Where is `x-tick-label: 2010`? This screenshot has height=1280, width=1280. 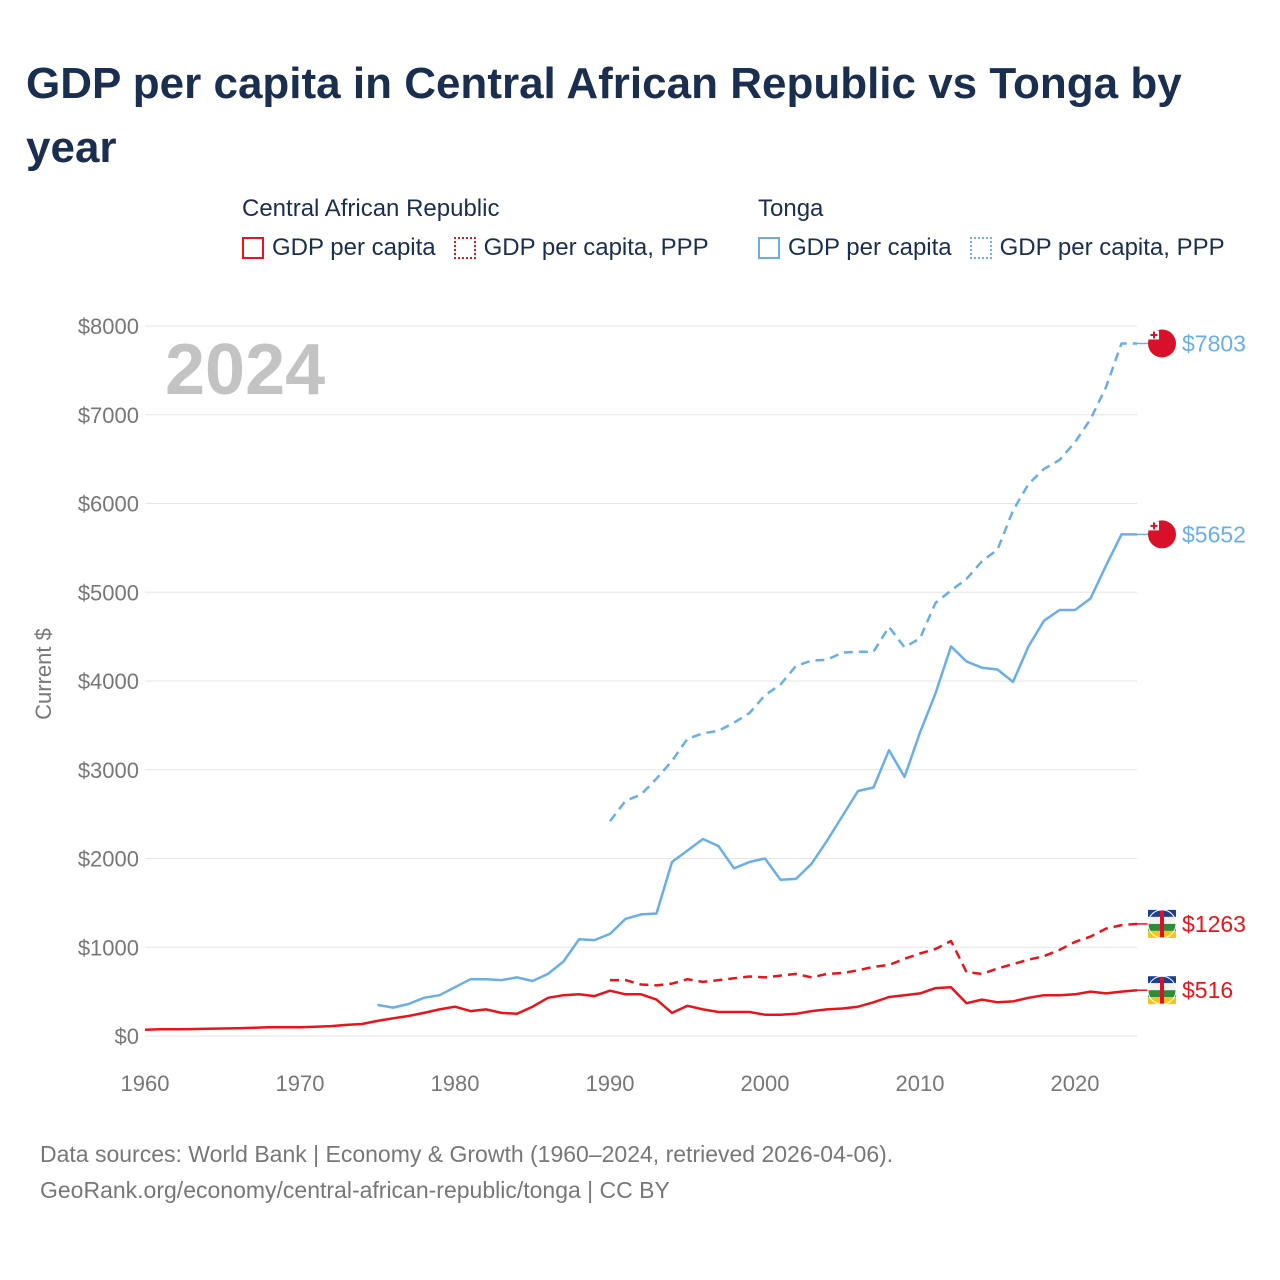 x-tick-label: 2010 is located at coordinates (920, 1083).